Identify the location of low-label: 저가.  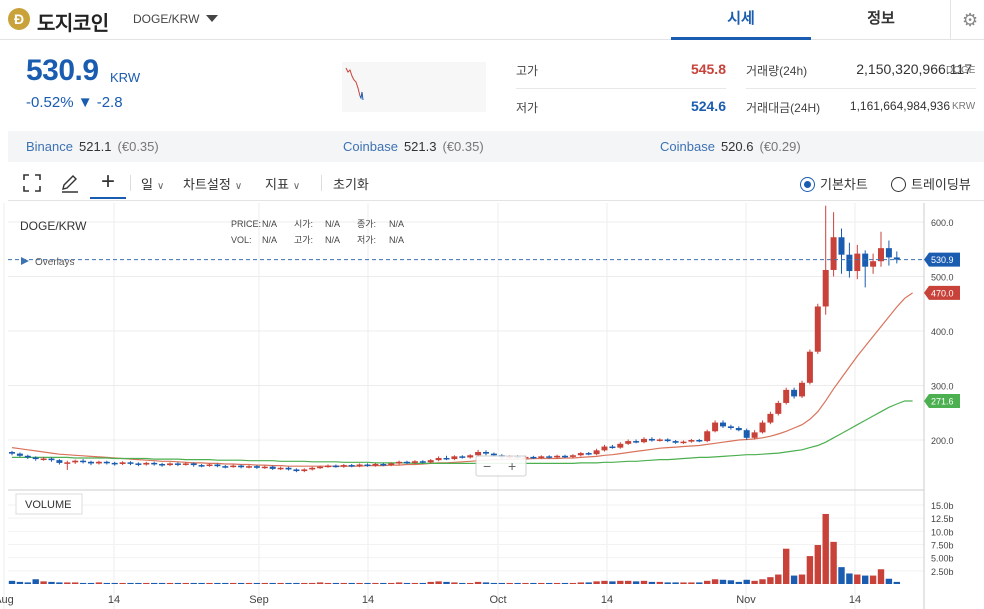
(527, 108).